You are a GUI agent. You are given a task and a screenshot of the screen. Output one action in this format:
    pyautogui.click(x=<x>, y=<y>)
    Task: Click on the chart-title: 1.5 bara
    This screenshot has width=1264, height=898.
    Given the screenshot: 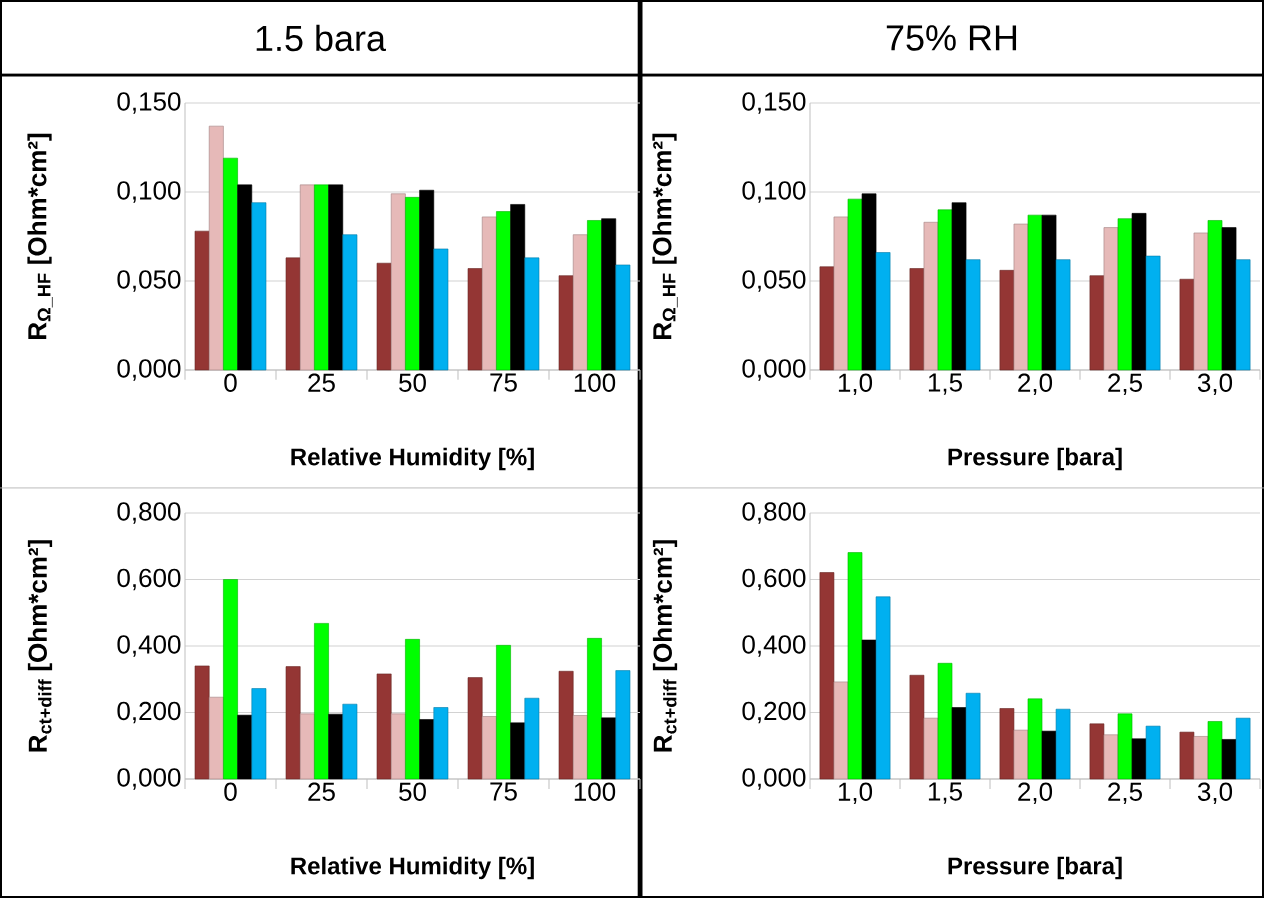 What is the action you would take?
    pyautogui.click(x=321, y=38)
    